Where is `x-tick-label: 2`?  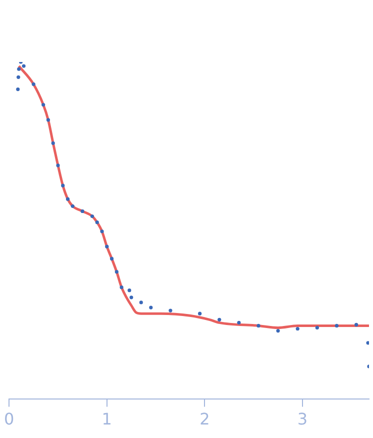 x-tick-label: 2 is located at coordinates (205, 419).